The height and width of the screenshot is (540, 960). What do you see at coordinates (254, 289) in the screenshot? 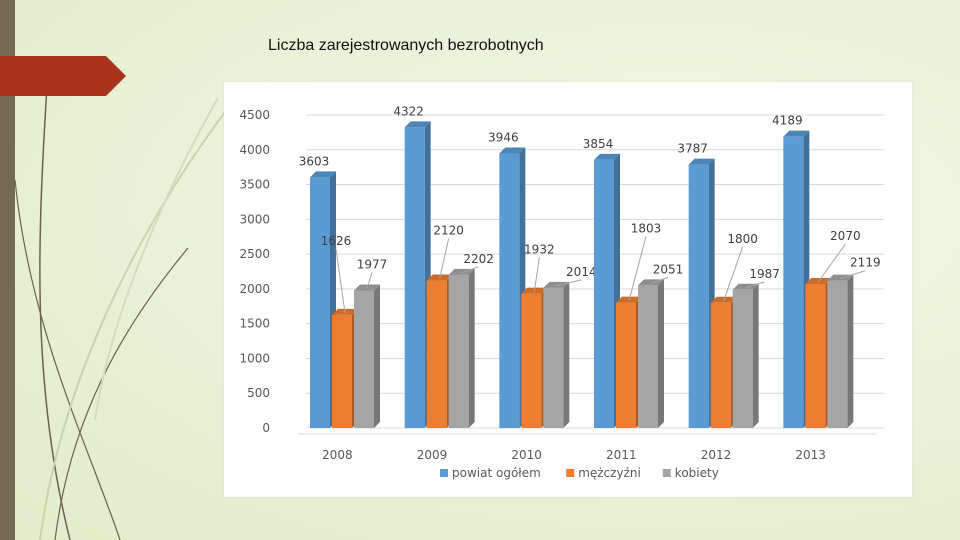
I see `y-tick-label: 2000` at bounding box center [254, 289].